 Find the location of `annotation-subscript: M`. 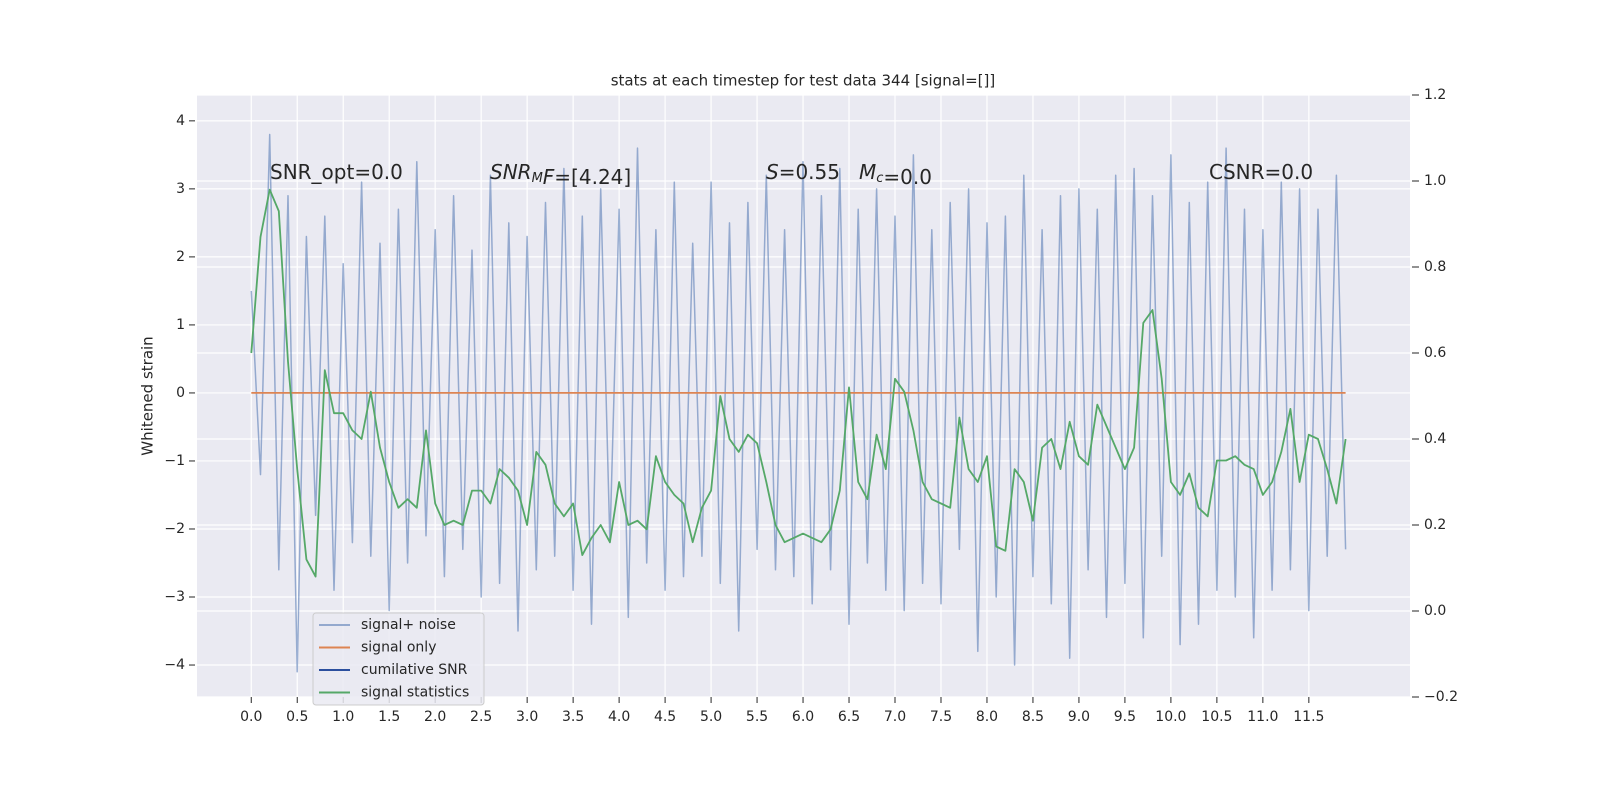

annotation-subscript: M is located at coordinates (537, 178).